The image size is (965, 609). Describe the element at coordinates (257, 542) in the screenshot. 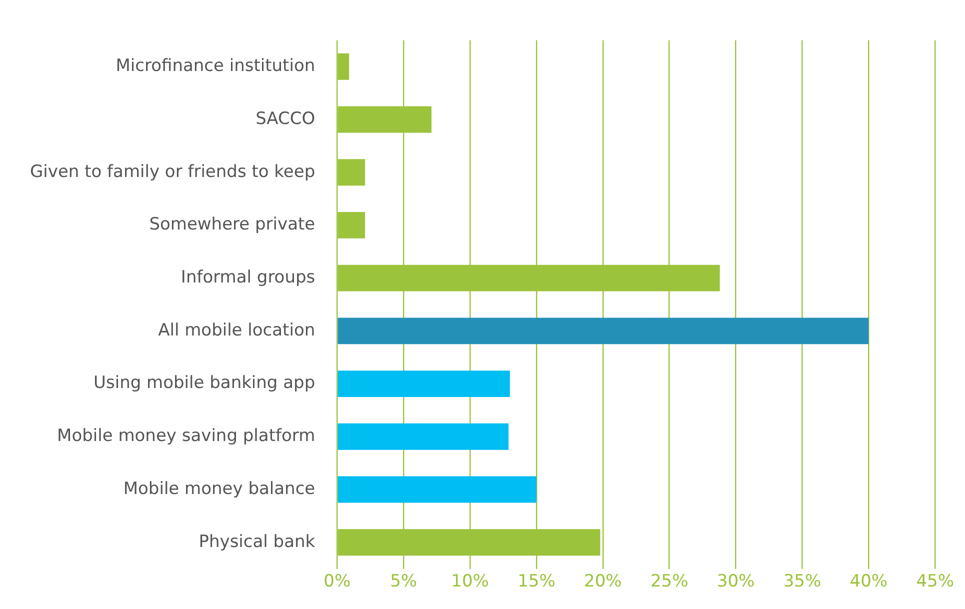

I see `y-tick-label: Physical bank` at that location.